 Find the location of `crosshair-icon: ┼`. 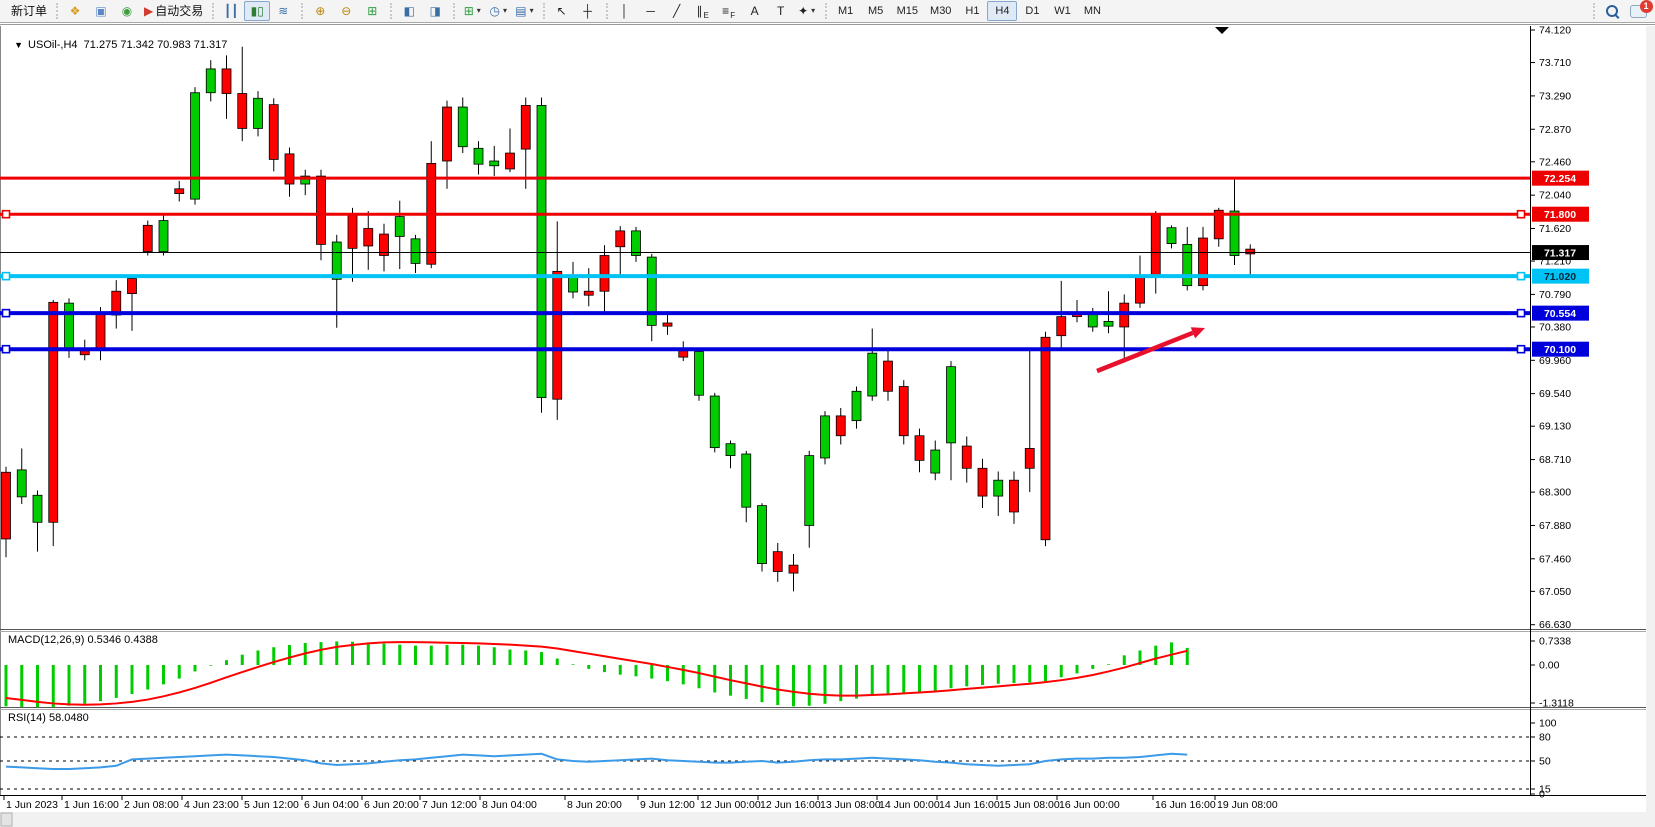

crosshair-icon: ┼ is located at coordinates (588, 11).